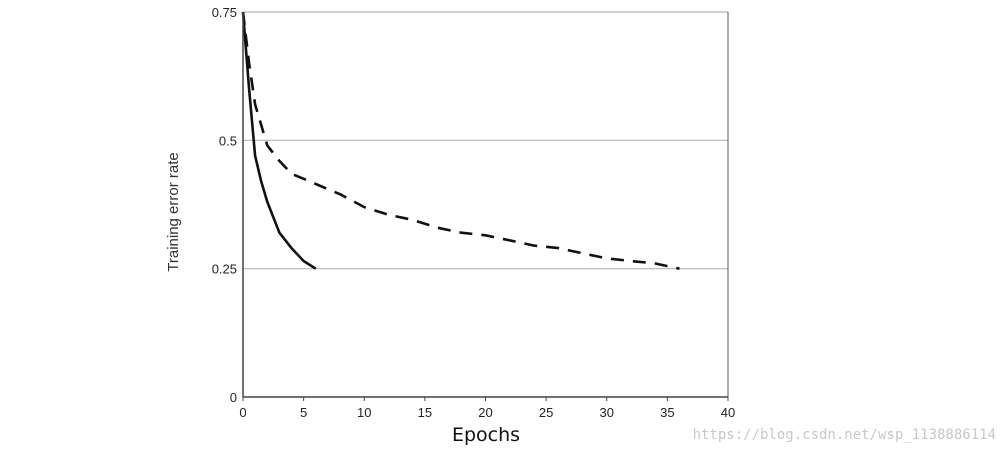 The width and height of the screenshot is (1006, 453). What do you see at coordinates (303, 412) in the screenshot?
I see `x-tick-label: 5` at bounding box center [303, 412].